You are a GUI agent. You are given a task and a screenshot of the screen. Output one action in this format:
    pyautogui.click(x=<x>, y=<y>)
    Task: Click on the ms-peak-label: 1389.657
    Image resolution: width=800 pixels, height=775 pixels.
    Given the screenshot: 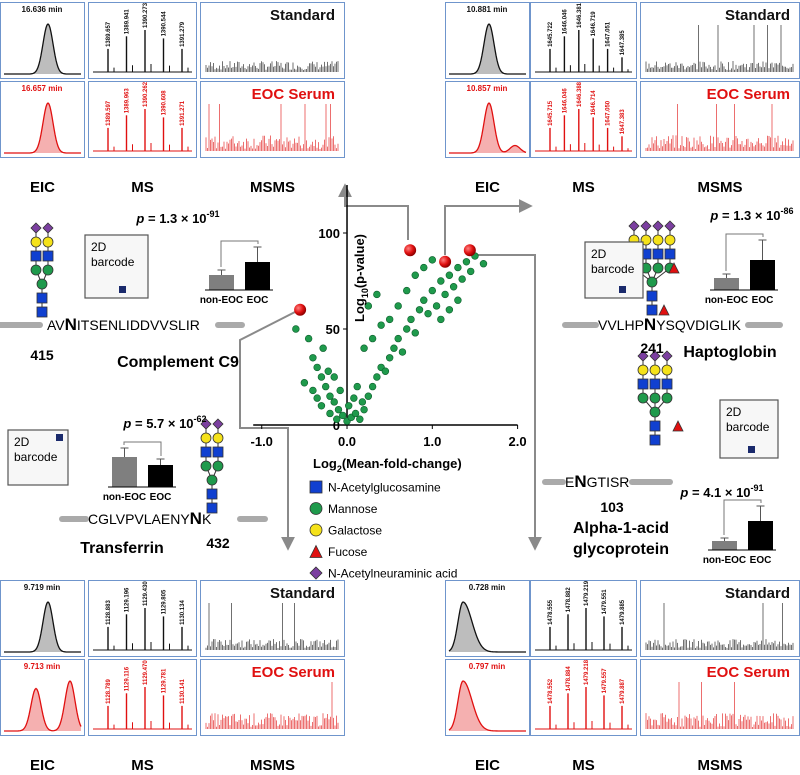 What is the action you would take?
    pyautogui.click(x=109, y=34)
    